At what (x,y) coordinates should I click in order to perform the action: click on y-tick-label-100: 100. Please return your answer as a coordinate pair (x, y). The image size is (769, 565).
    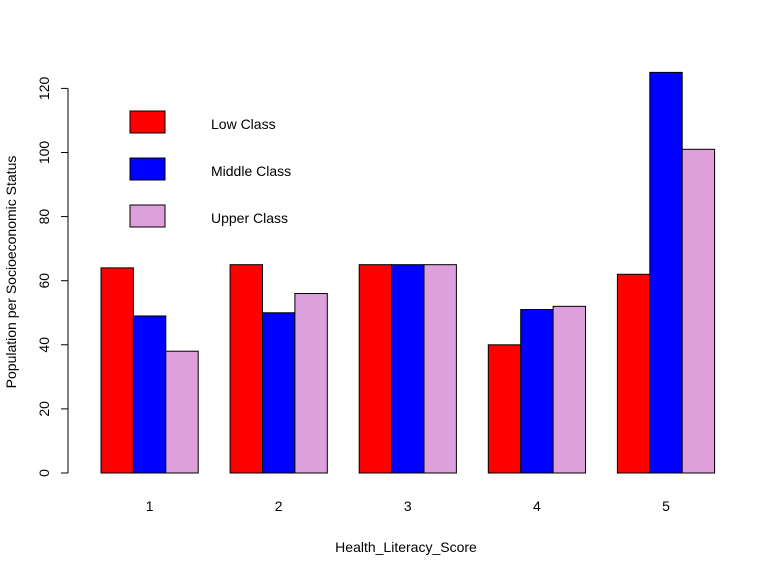
    Looking at the image, I should click on (44, 153).